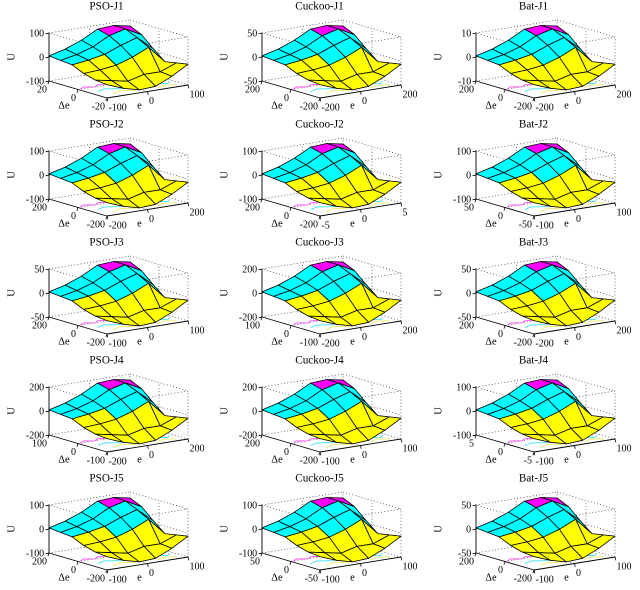 This screenshot has width=640, height=590. I want to click on e-tick-label: 200, so click(410, 94).